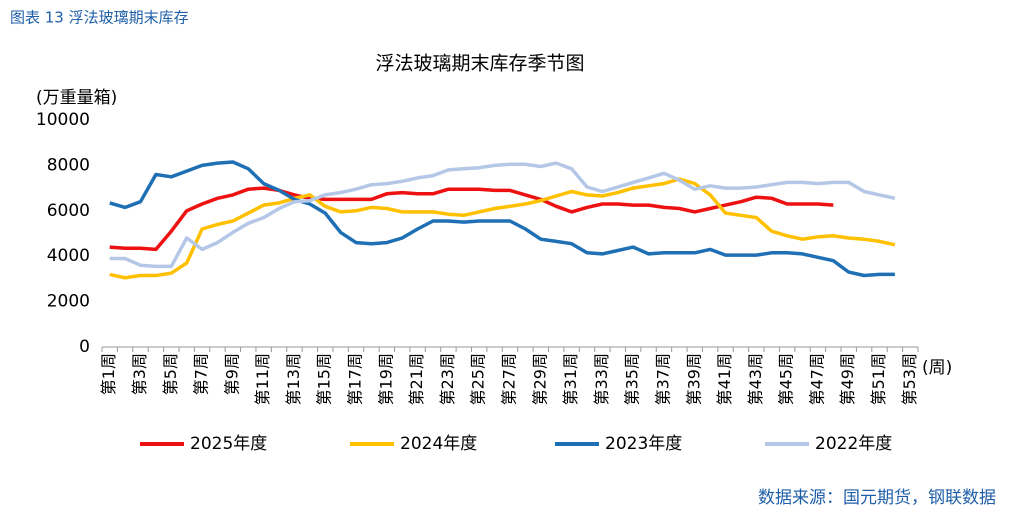 The image size is (1021, 517). Describe the element at coordinates (416, 379) in the screenshot. I see `x-tick-label: 第21周` at that location.